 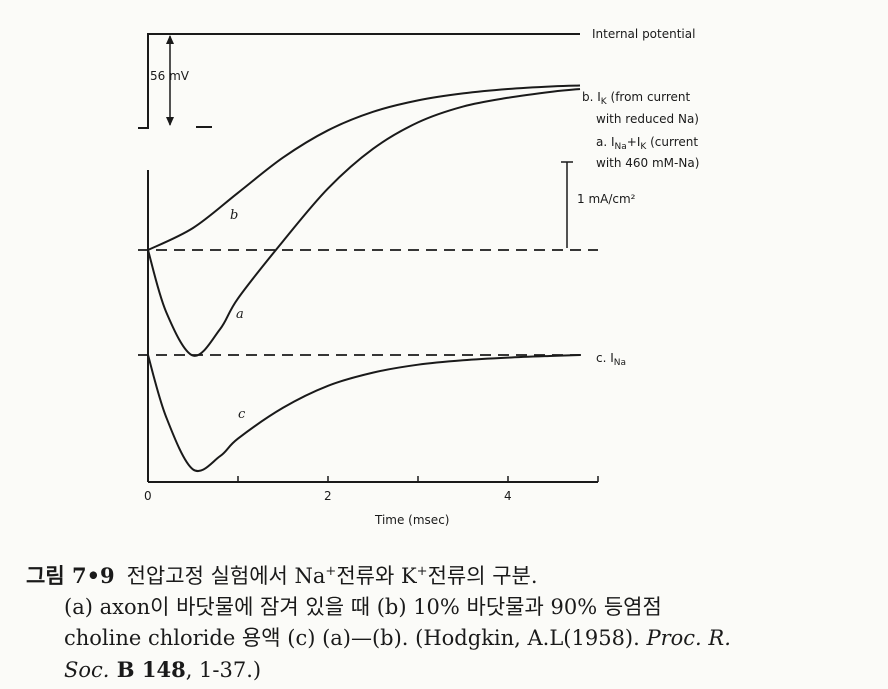 I want to click on voltage-arrow-head-bottom, so click(x=170, y=121).